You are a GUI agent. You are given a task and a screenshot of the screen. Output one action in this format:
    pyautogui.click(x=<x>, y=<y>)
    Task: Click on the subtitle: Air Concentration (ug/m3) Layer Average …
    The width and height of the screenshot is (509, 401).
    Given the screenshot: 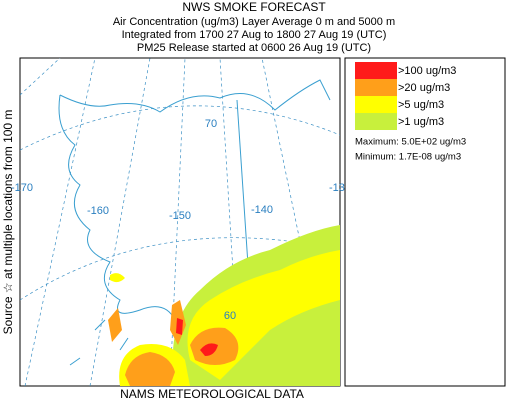 What is the action you would take?
    pyautogui.click(x=254, y=22)
    